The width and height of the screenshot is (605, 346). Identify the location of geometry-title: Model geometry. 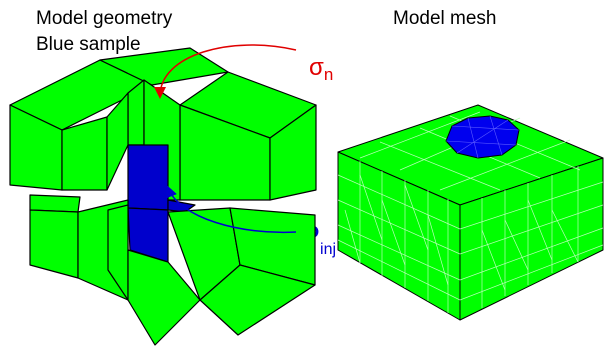
(104, 18).